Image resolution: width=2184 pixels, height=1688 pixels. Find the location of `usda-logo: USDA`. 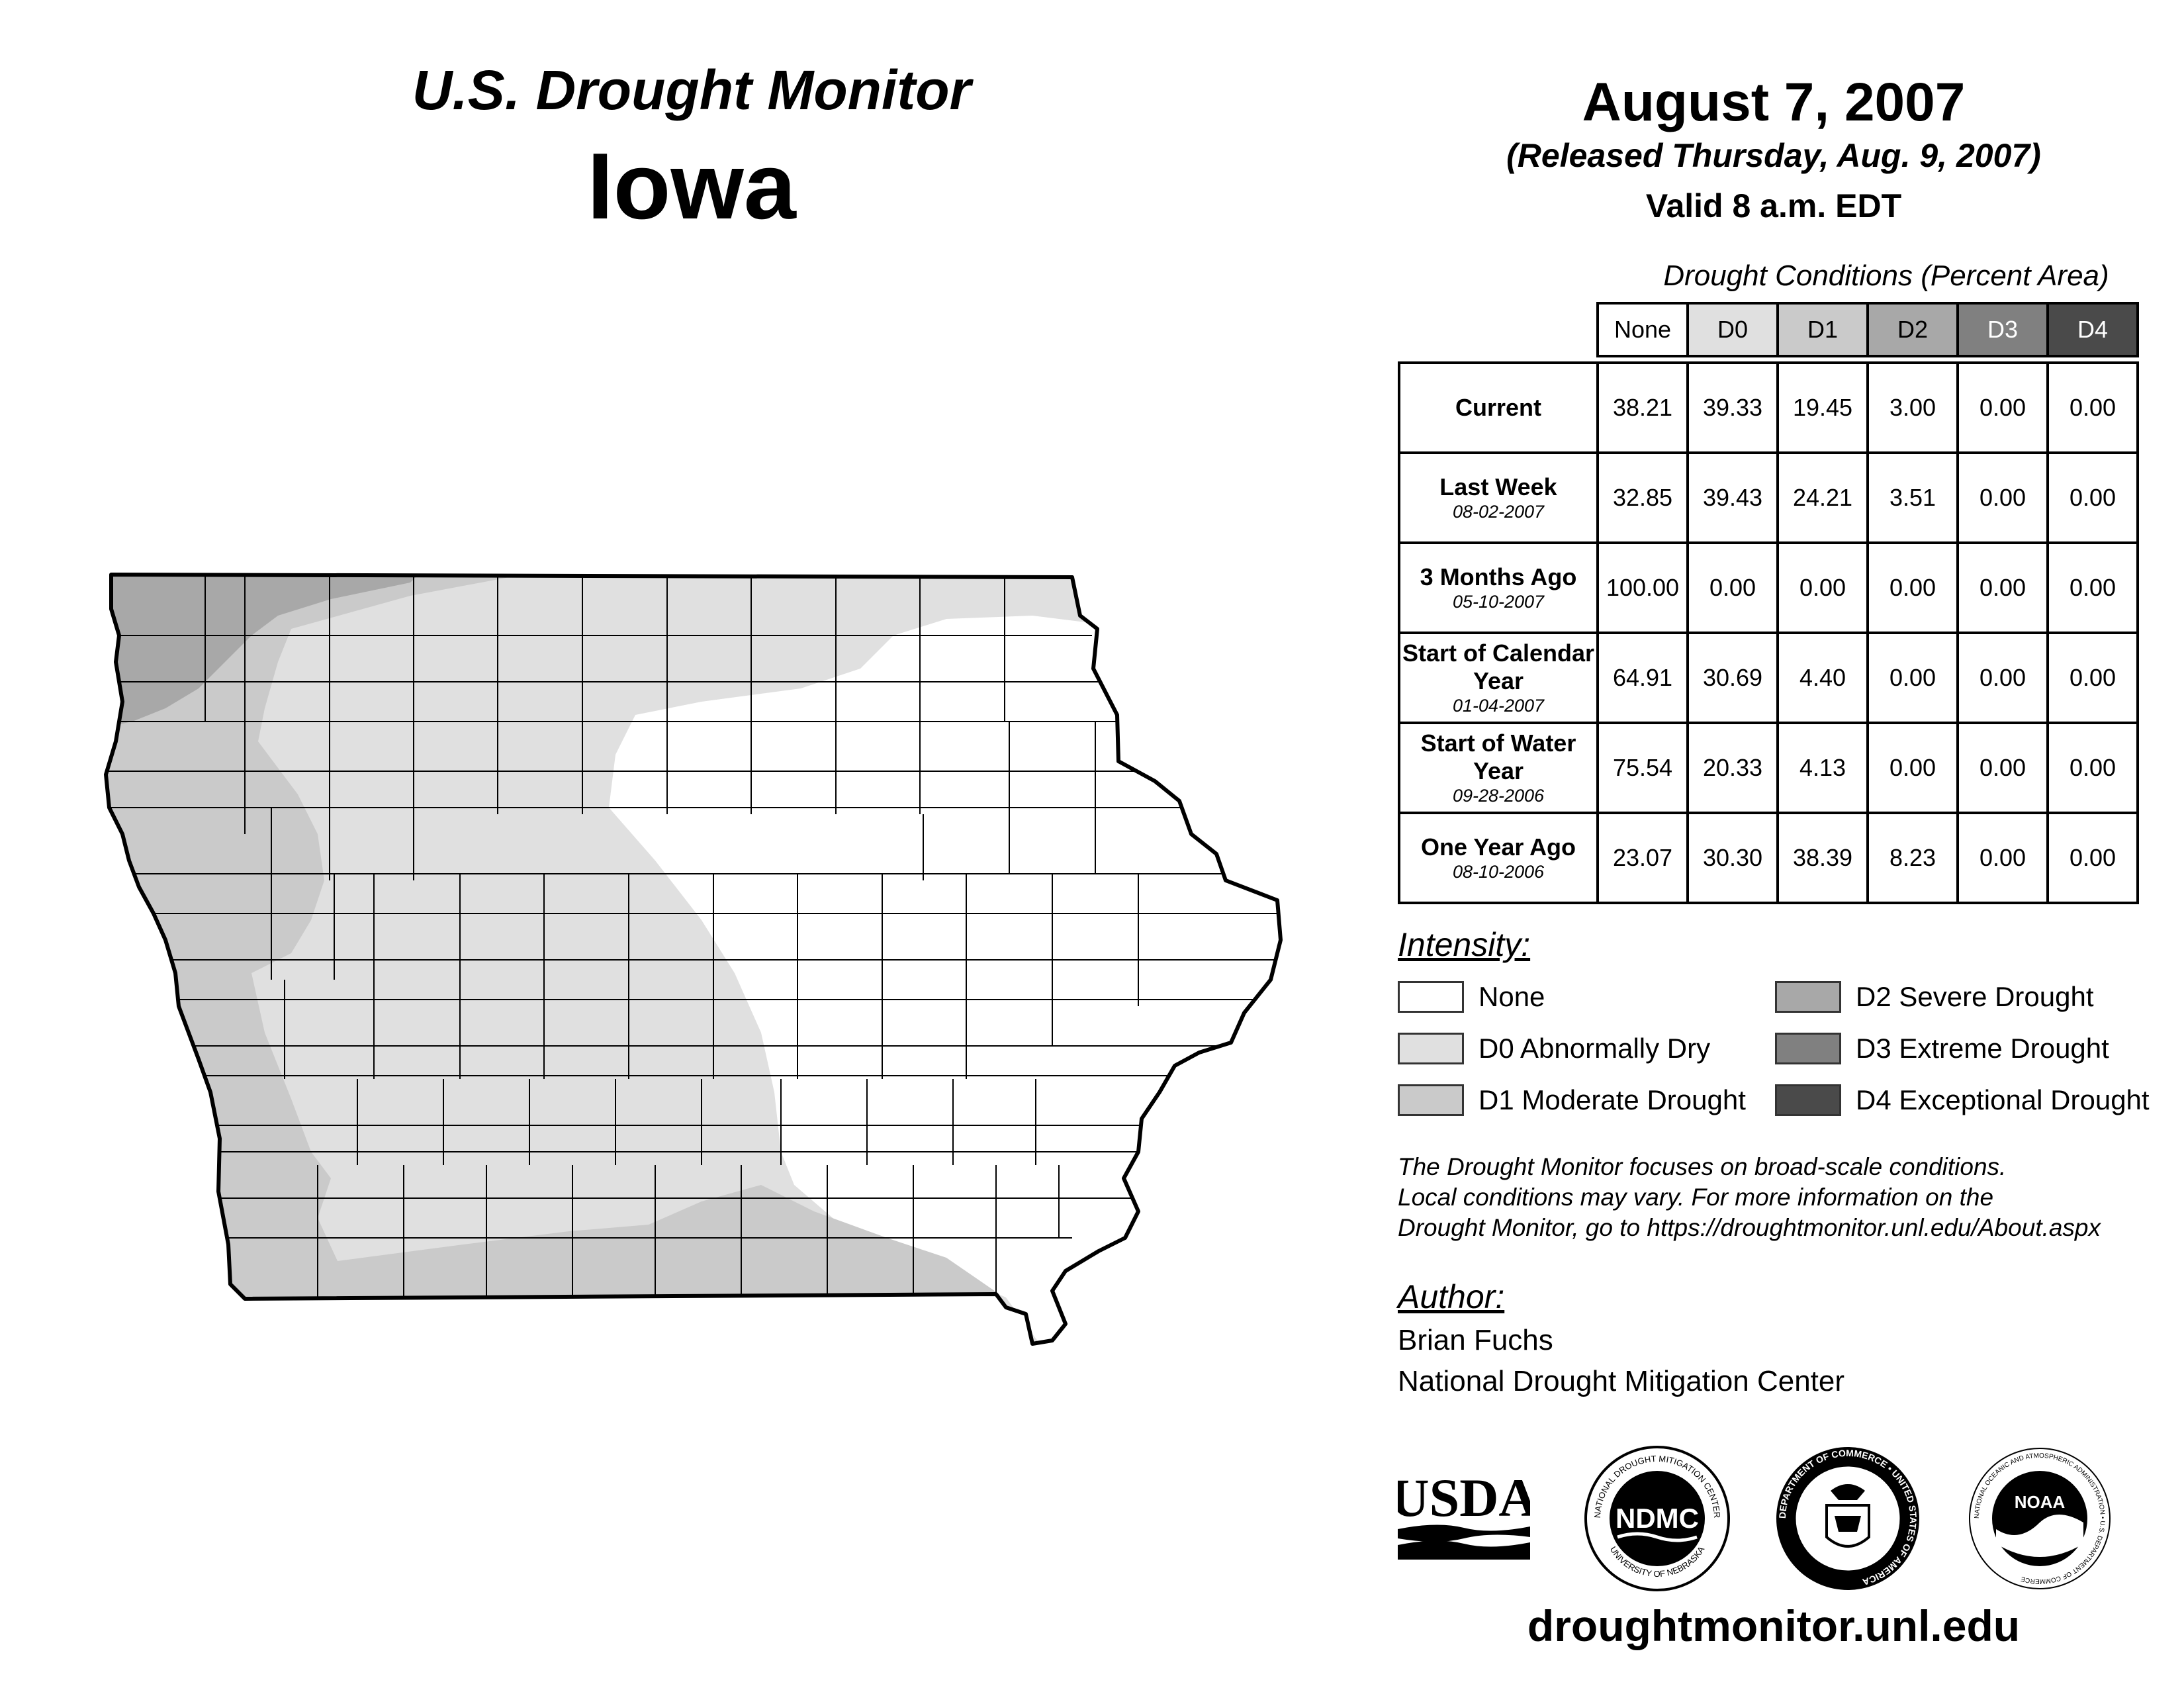

usda-logo: USDA is located at coordinates (1464, 1514).